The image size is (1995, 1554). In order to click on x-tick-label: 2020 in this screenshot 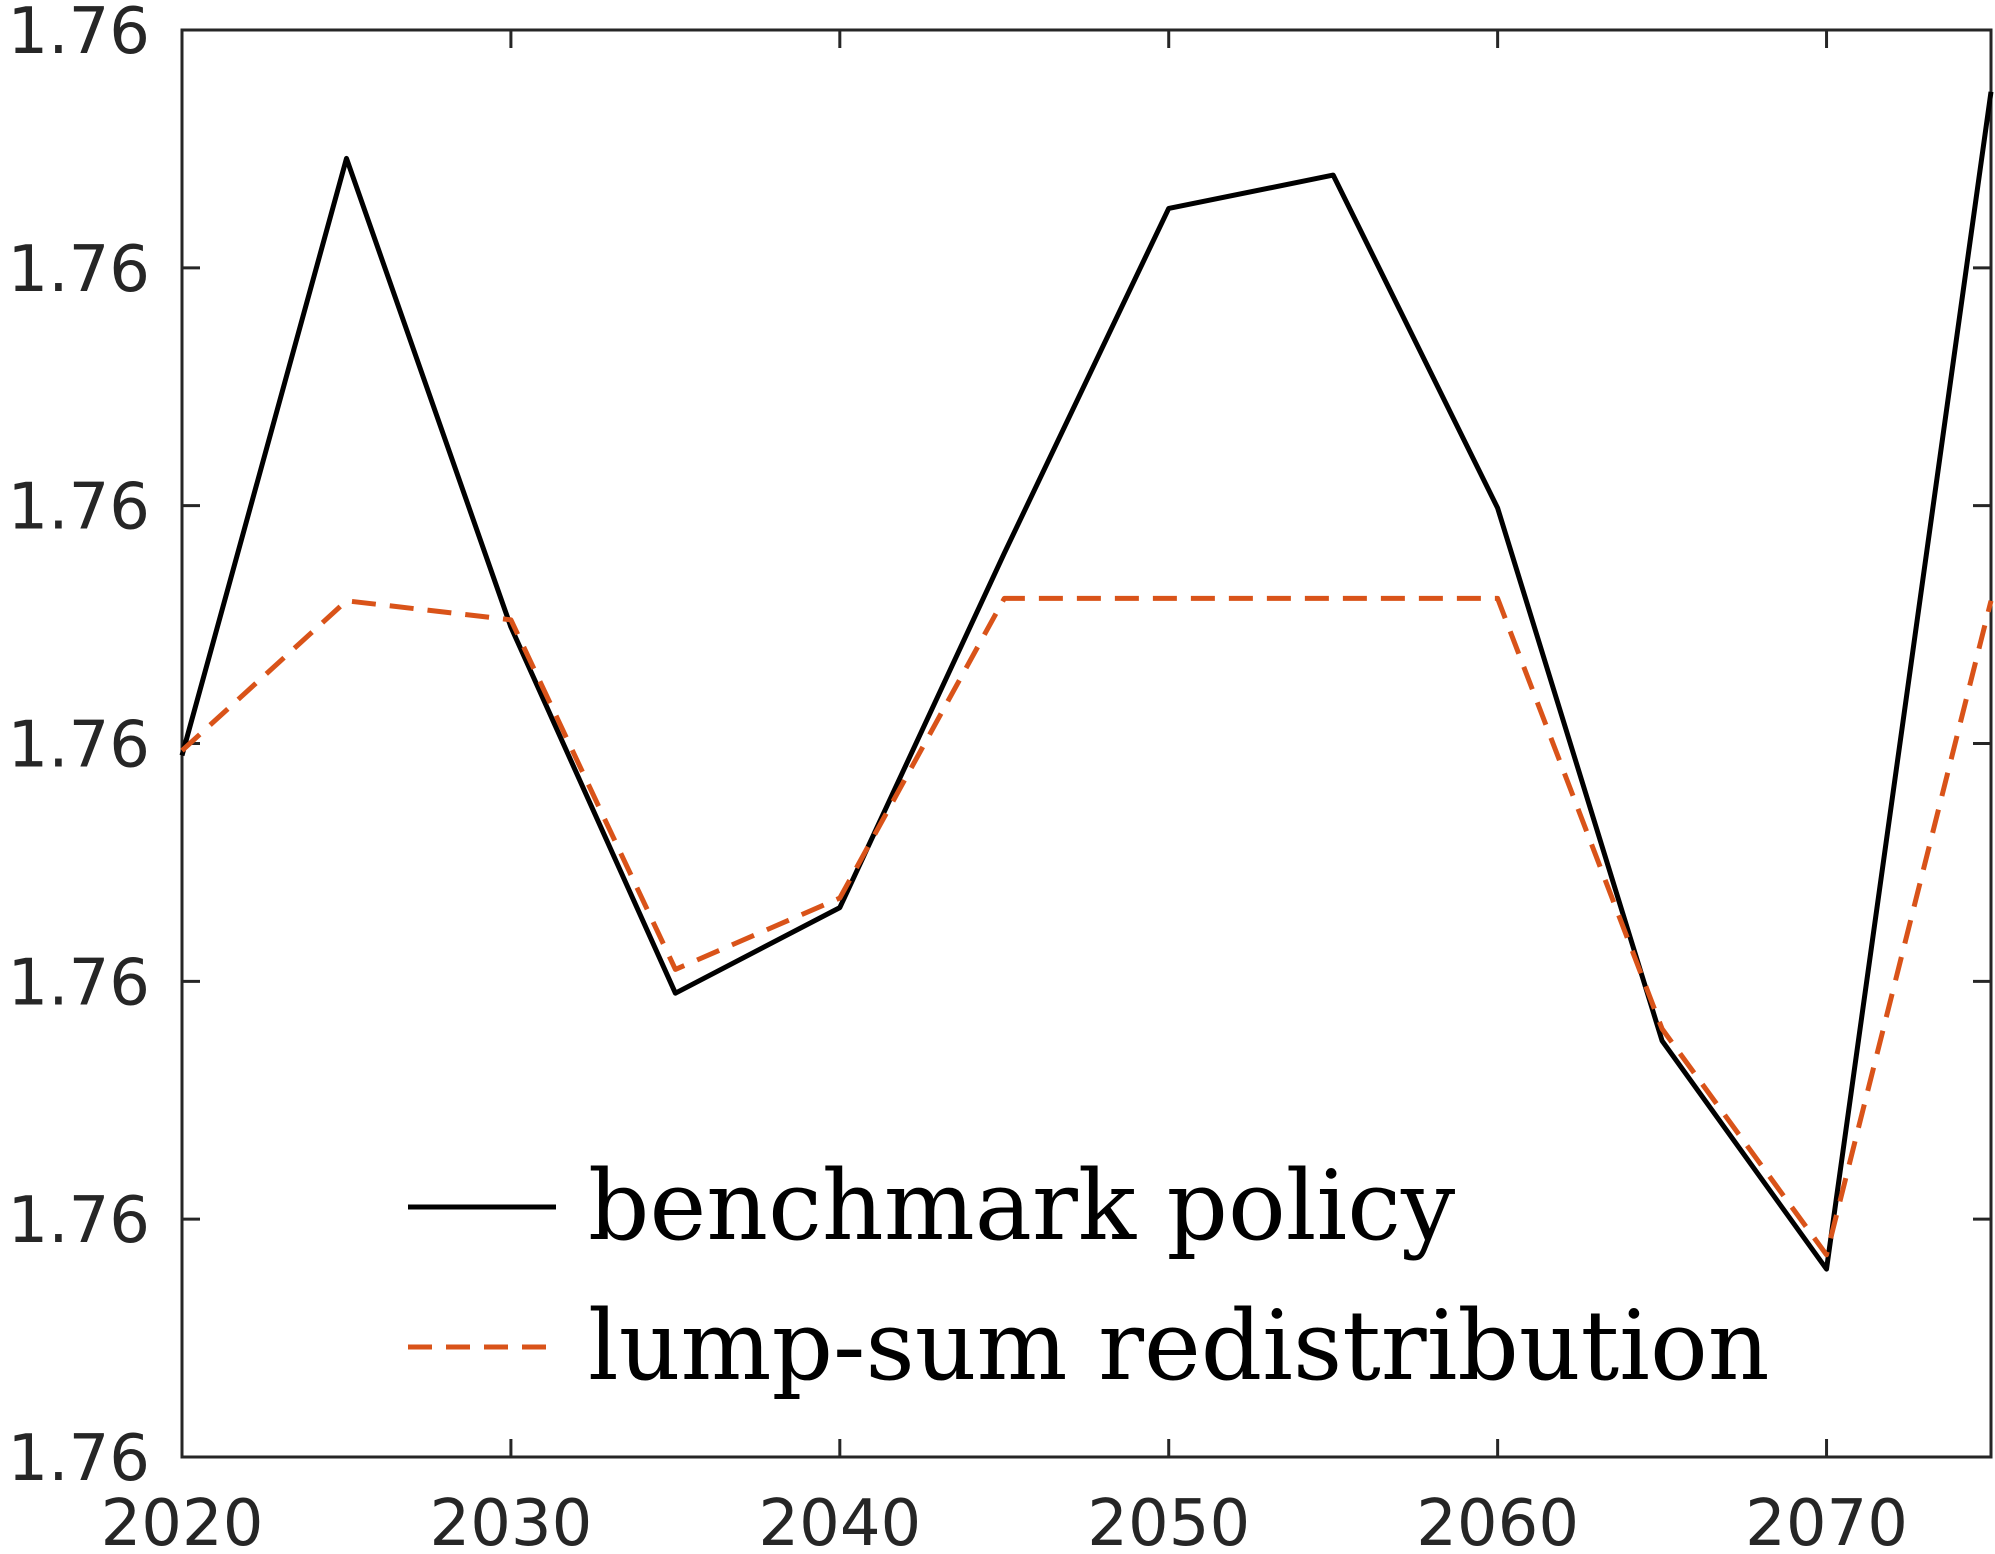, I will do `click(182, 1520)`.